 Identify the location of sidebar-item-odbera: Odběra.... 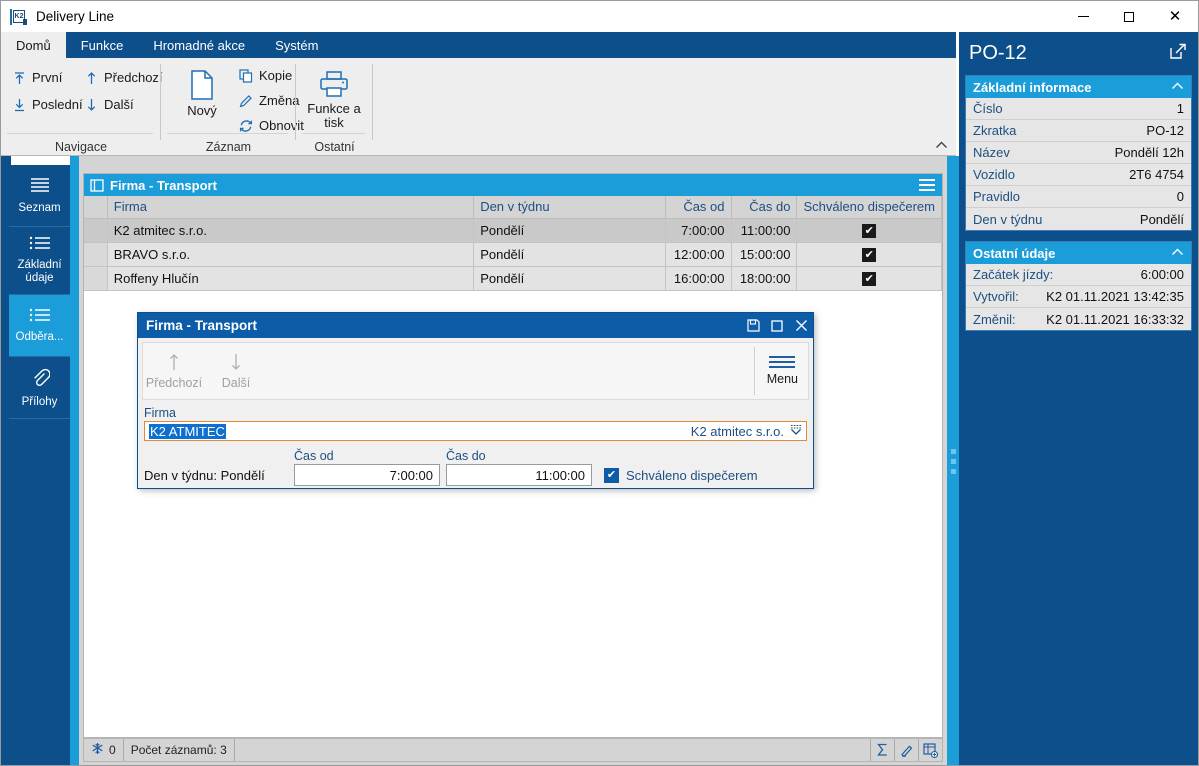
(39, 326).